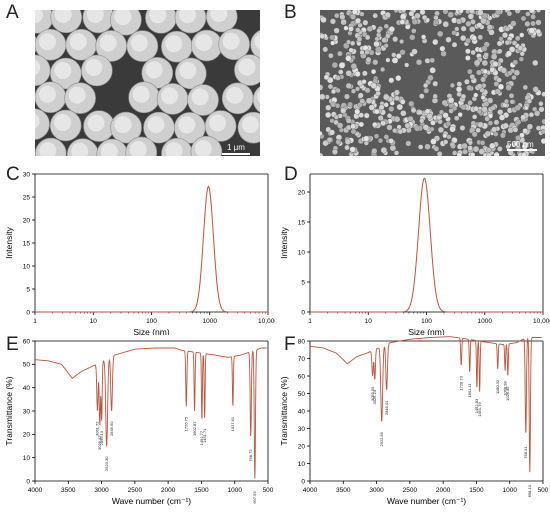  Describe the element at coordinates (520, 144) in the screenshot. I see `scalebar-label-b: 500 nm` at that location.